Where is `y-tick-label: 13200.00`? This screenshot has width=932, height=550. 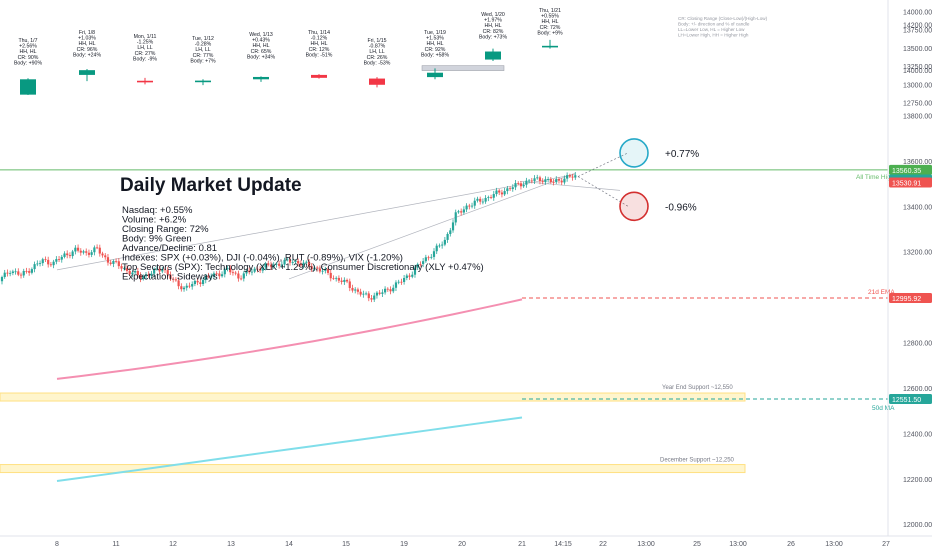 y-tick-label: 13200.00 is located at coordinates (917, 253).